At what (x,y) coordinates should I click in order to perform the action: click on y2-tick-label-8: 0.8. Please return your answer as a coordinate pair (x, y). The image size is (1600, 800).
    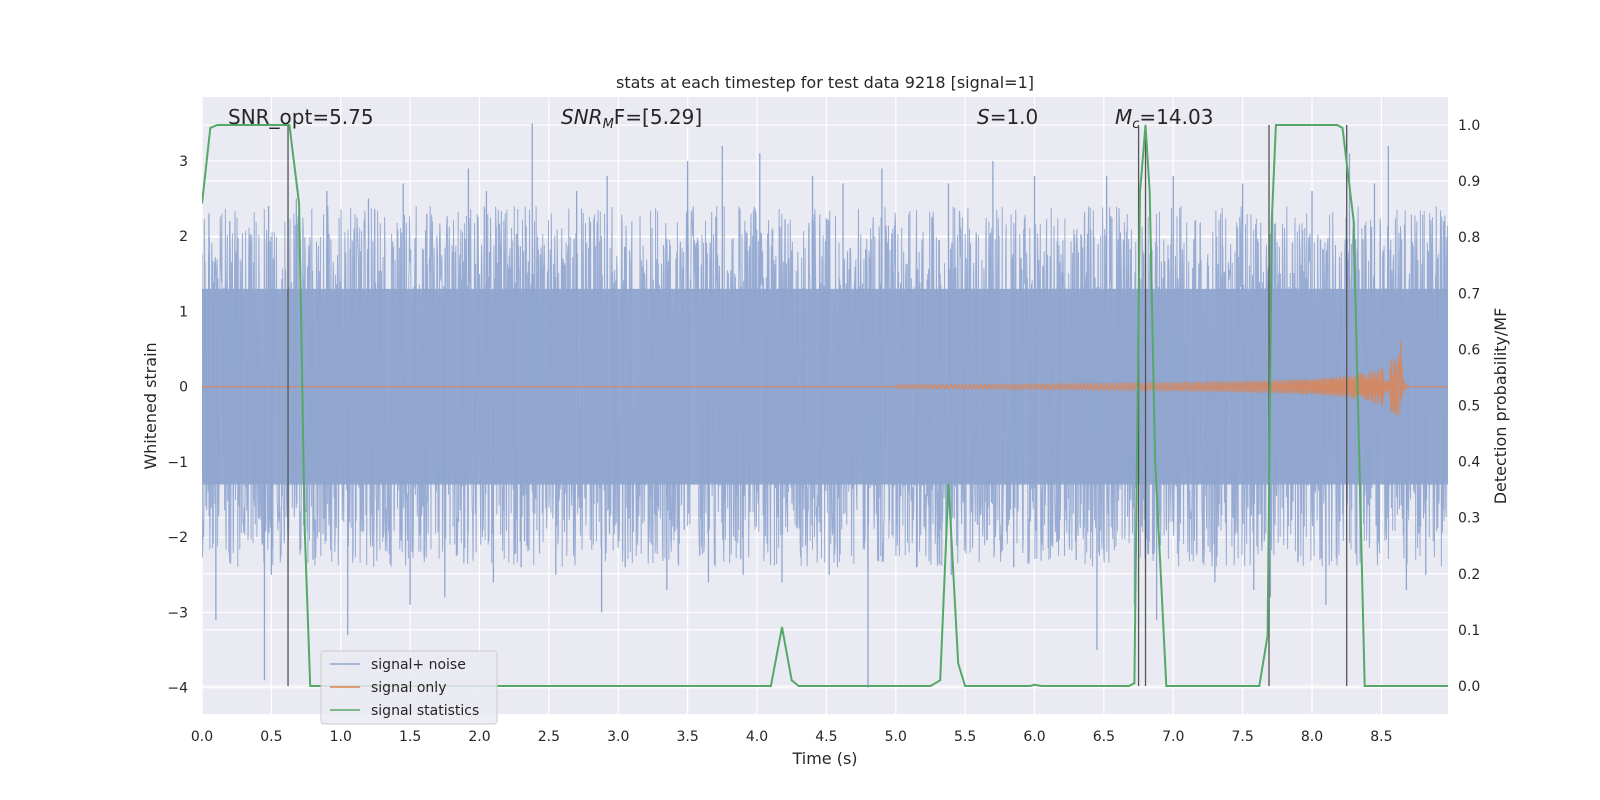
    Looking at the image, I should click on (1469, 238).